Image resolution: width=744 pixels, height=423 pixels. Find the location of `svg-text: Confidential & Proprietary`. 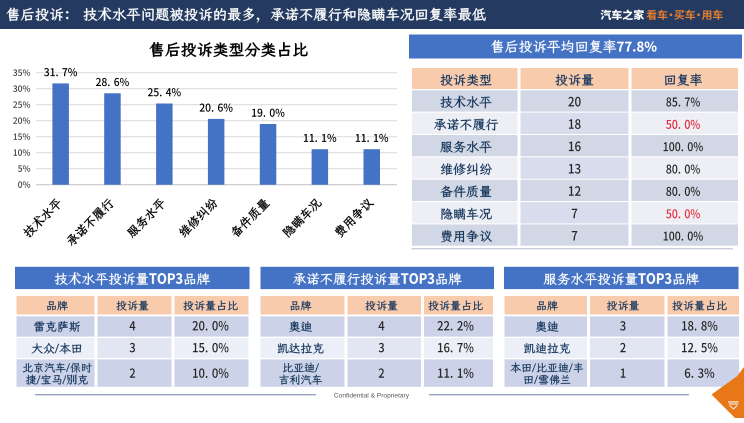

svg-text: Confidential & Proprietary is located at coordinates (372, 395).